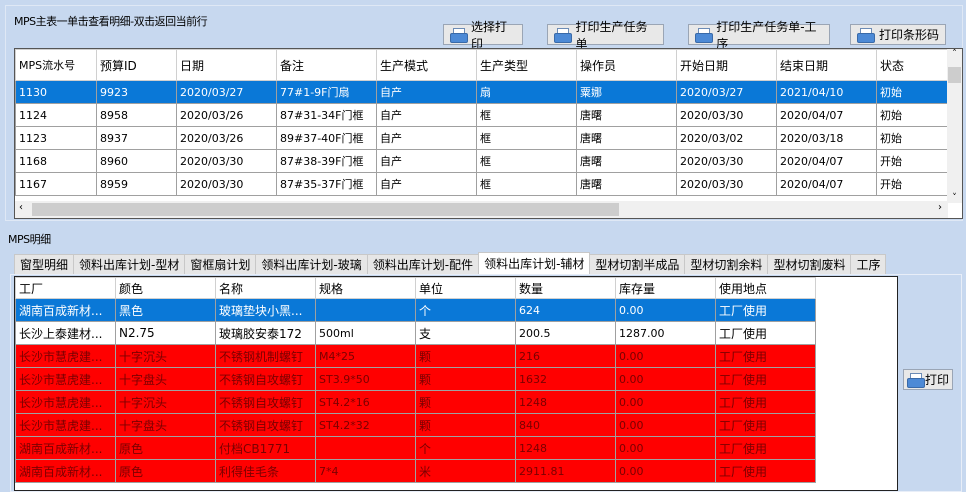 The height and width of the screenshot is (492, 966). What do you see at coordinates (44, 264) in the screenshot?
I see `tab-0: 窗型明细` at bounding box center [44, 264].